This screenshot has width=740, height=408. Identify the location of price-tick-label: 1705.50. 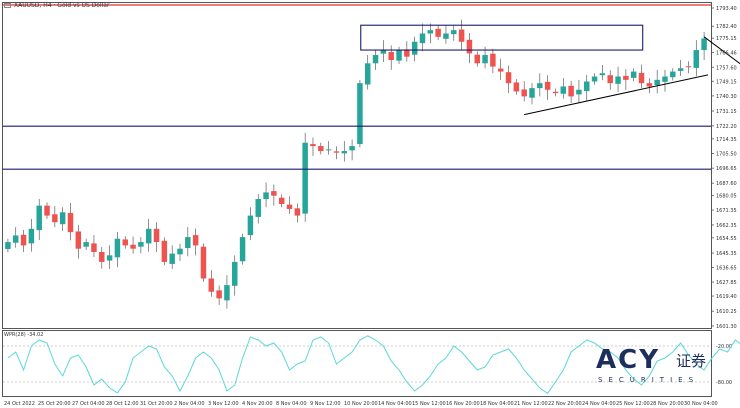
(726, 155).